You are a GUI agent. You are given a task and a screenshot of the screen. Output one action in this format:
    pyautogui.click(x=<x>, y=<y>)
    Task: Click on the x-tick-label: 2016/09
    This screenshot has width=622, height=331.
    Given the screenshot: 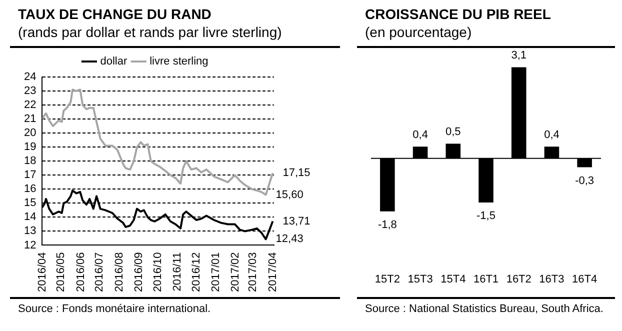 What is the action you would take?
    pyautogui.click(x=138, y=272)
    